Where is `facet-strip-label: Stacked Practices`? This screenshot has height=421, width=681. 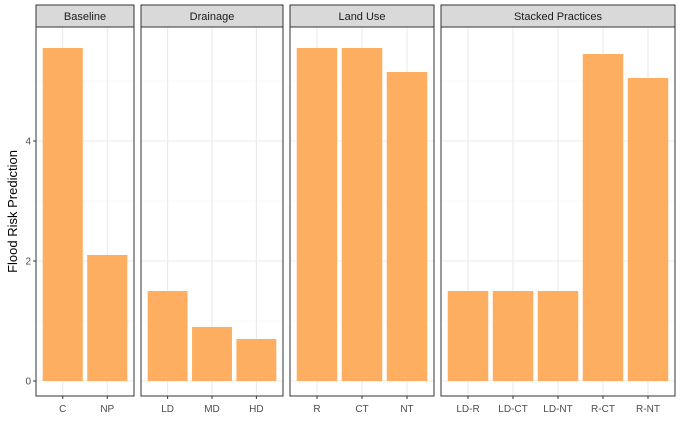
facet-strip-label: Stacked Practices is located at coordinates (558, 17).